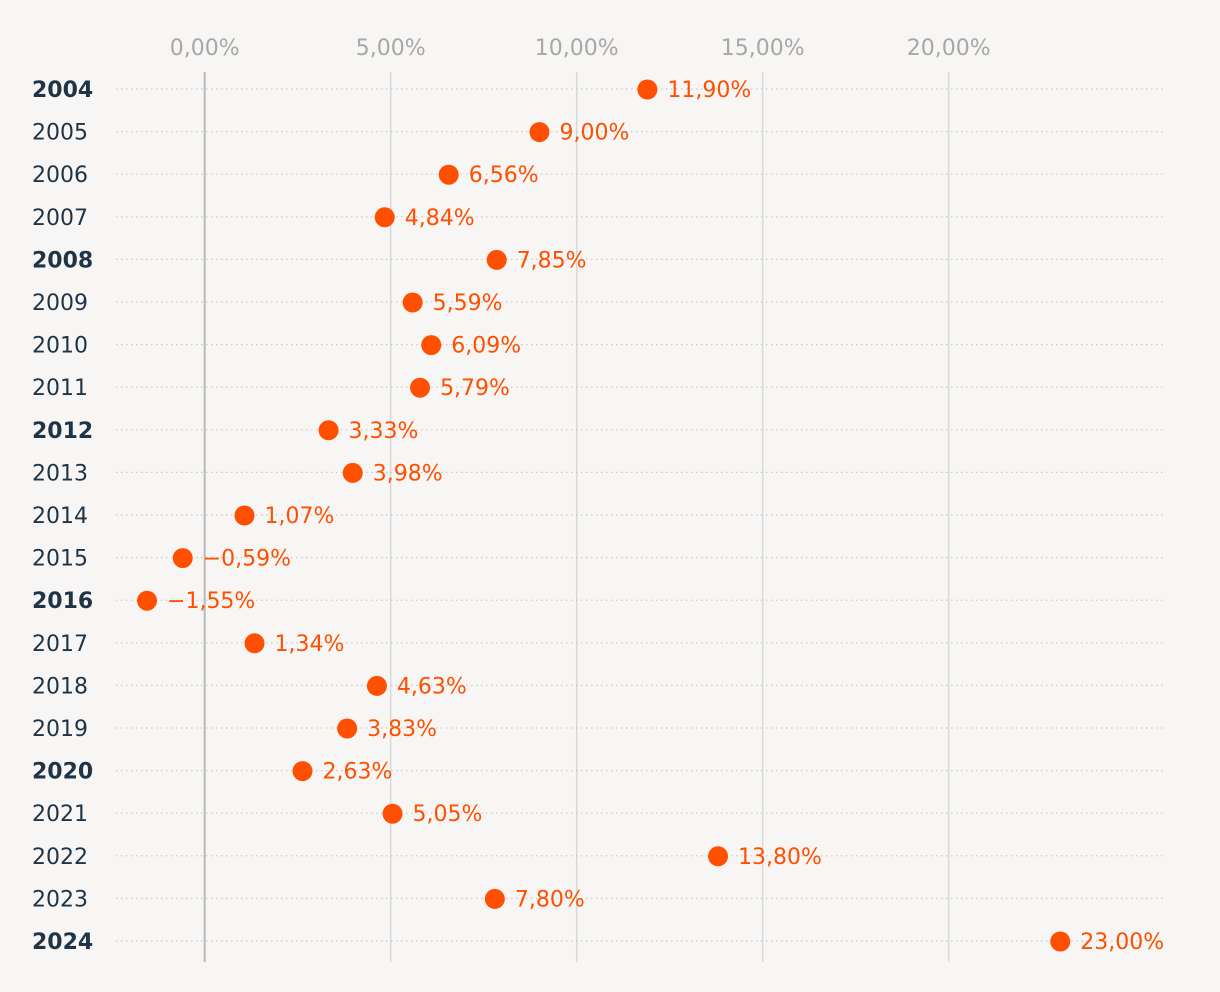  Describe the element at coordinates (302, 771) in the screenshot. I see `data-point-2020` at that location.